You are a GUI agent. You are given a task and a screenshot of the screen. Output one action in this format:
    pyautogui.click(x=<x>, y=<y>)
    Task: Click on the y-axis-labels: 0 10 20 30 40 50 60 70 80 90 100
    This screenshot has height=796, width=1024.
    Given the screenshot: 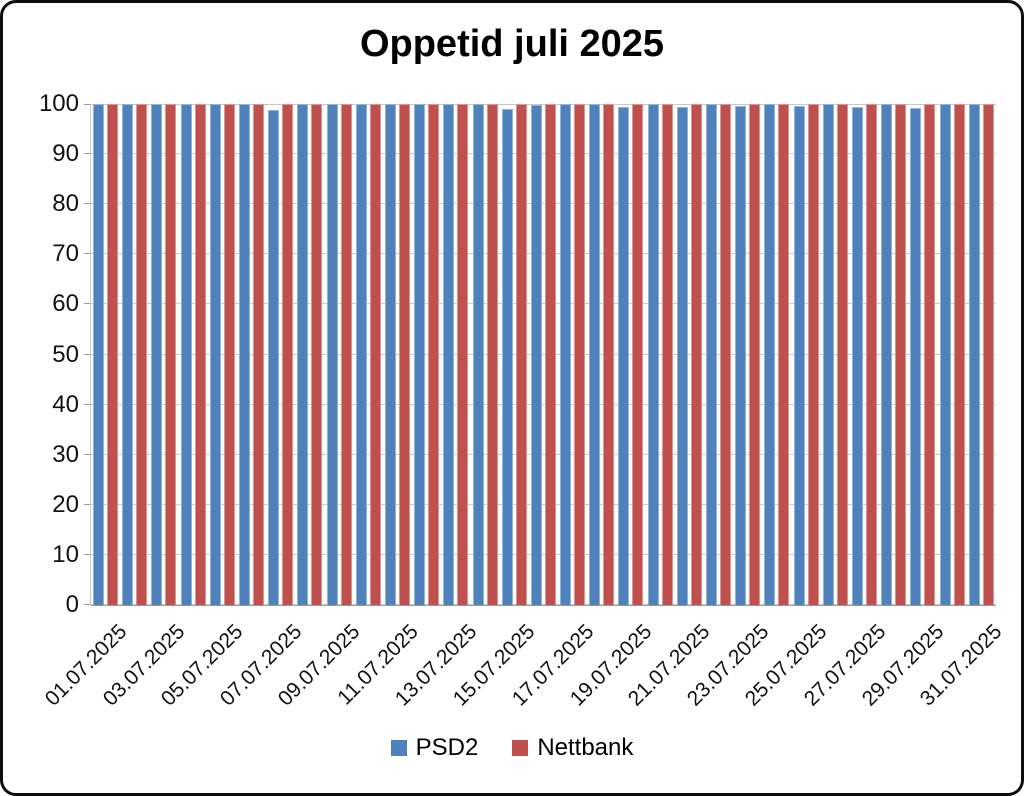 What is the action you would take?
    pyautogui.click(x=41, y=354)
    